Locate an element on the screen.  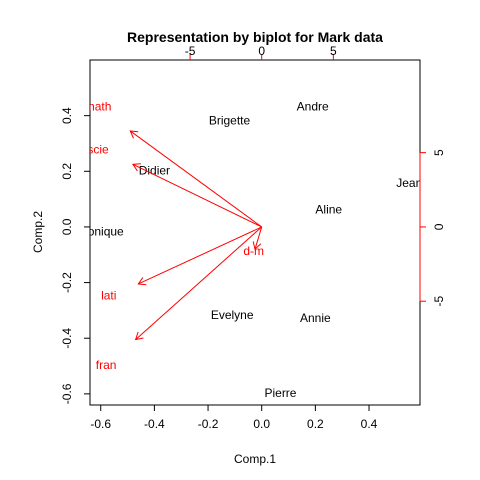
right-tick-label: 0 is located at coordinates (439, 226).